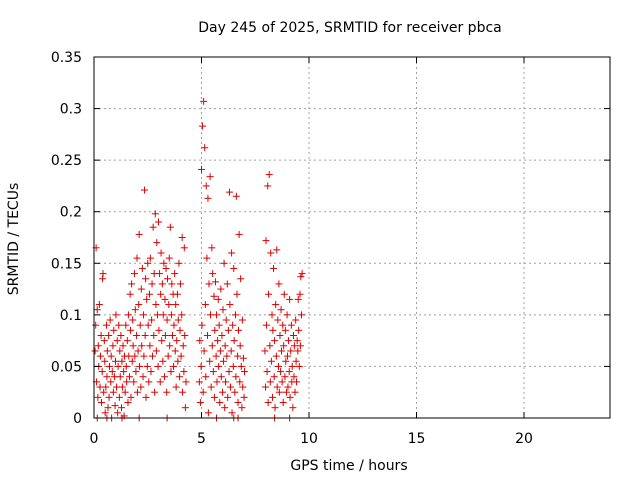 This screenshot has width=640, height=480. Describe the element at coordinates (66, 367) in the screenshot. I see `y-tick-label: 0.05` at that location.